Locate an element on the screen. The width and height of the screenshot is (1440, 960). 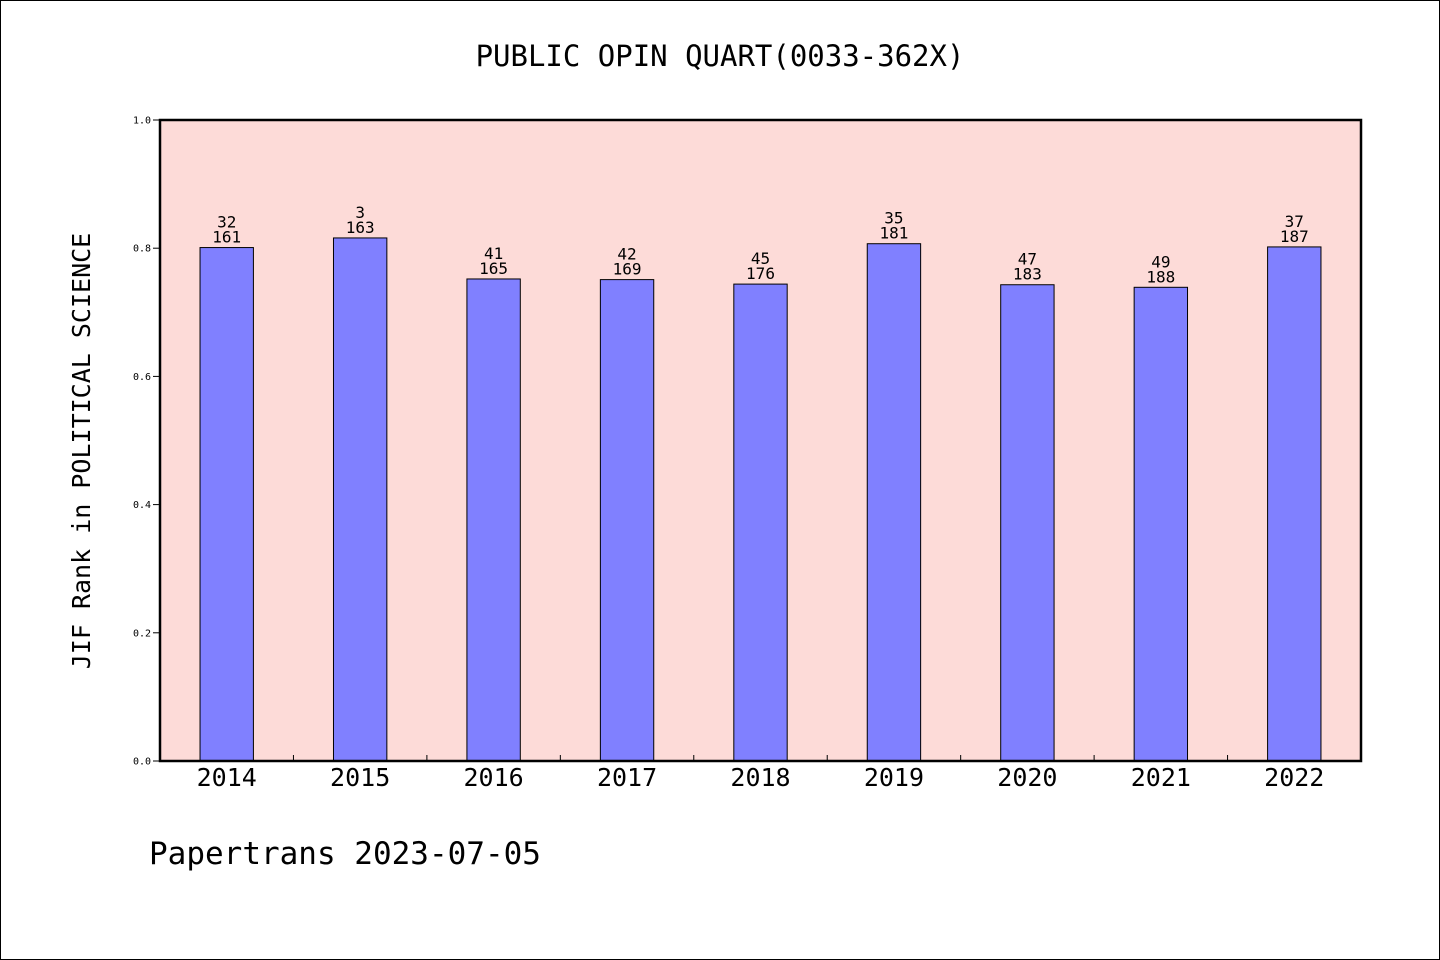
bar-2019 is located at coordinates (894, 502).